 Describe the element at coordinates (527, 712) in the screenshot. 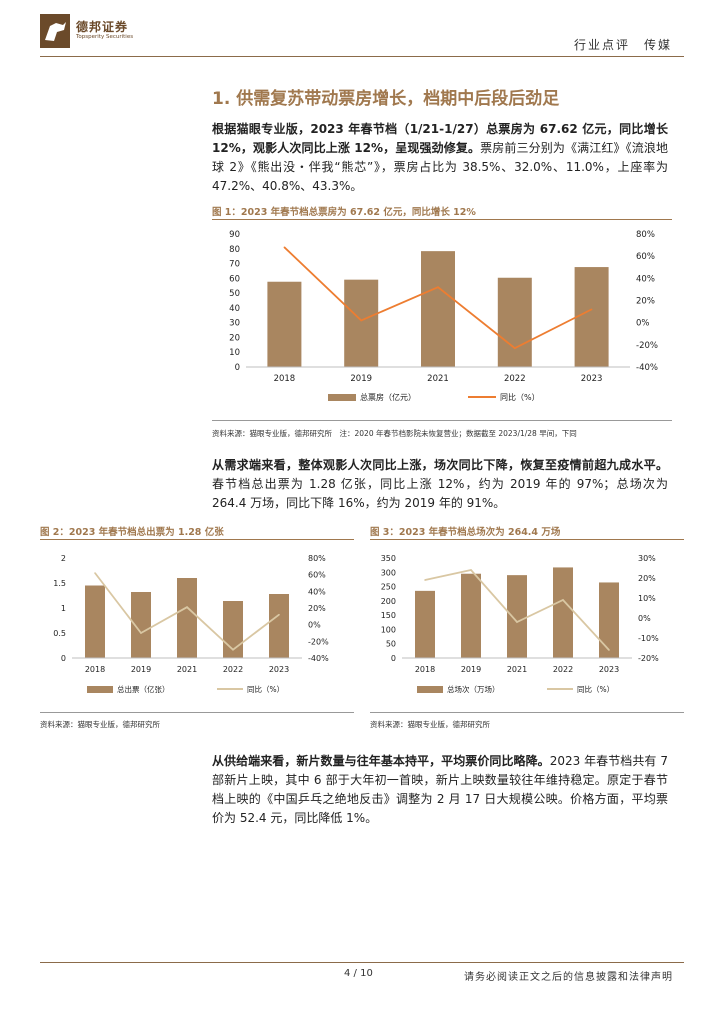

I see `figure-3-bottom-rule` at that location.